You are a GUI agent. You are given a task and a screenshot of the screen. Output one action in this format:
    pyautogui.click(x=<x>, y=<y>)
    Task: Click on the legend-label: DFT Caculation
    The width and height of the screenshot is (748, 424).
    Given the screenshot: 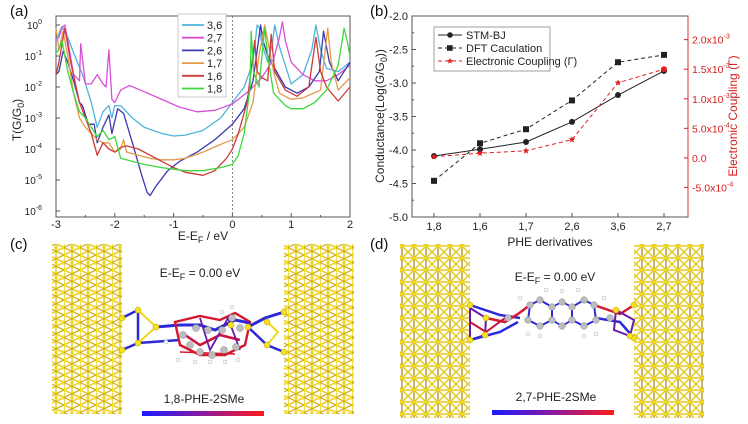 What is the action you would take?
    pyautogui.click(x=504, y=49)
    